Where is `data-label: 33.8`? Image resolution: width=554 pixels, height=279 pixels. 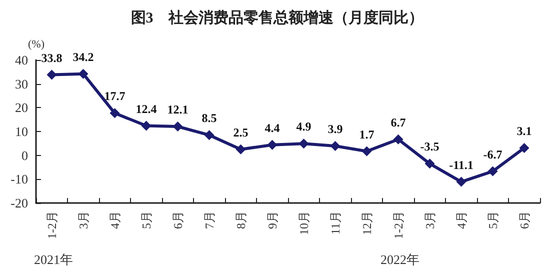
data-label: 33.8 is located at coordinates (51, 57).